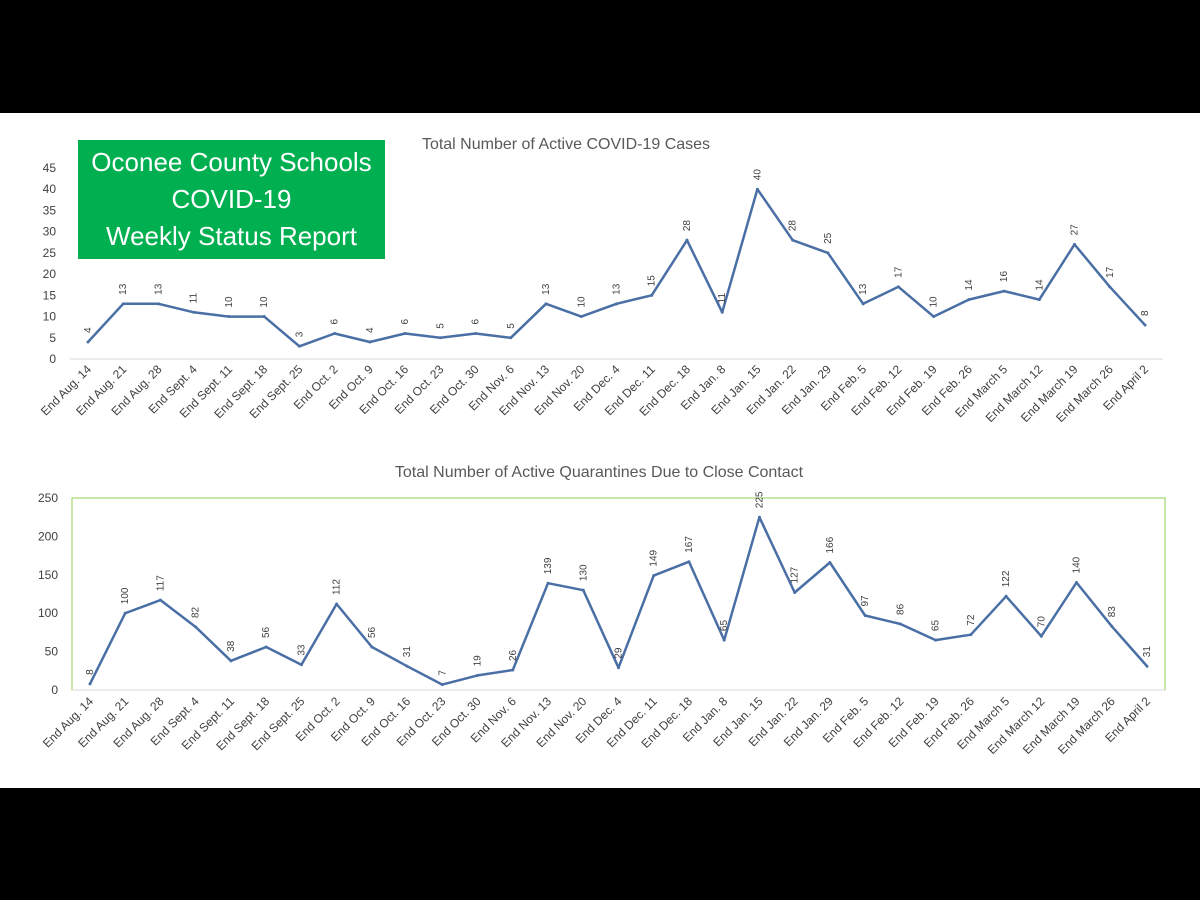 This screenshot has height=900, width=1200. I want to click on quarantines-data-label: 112, so click(337, 587).